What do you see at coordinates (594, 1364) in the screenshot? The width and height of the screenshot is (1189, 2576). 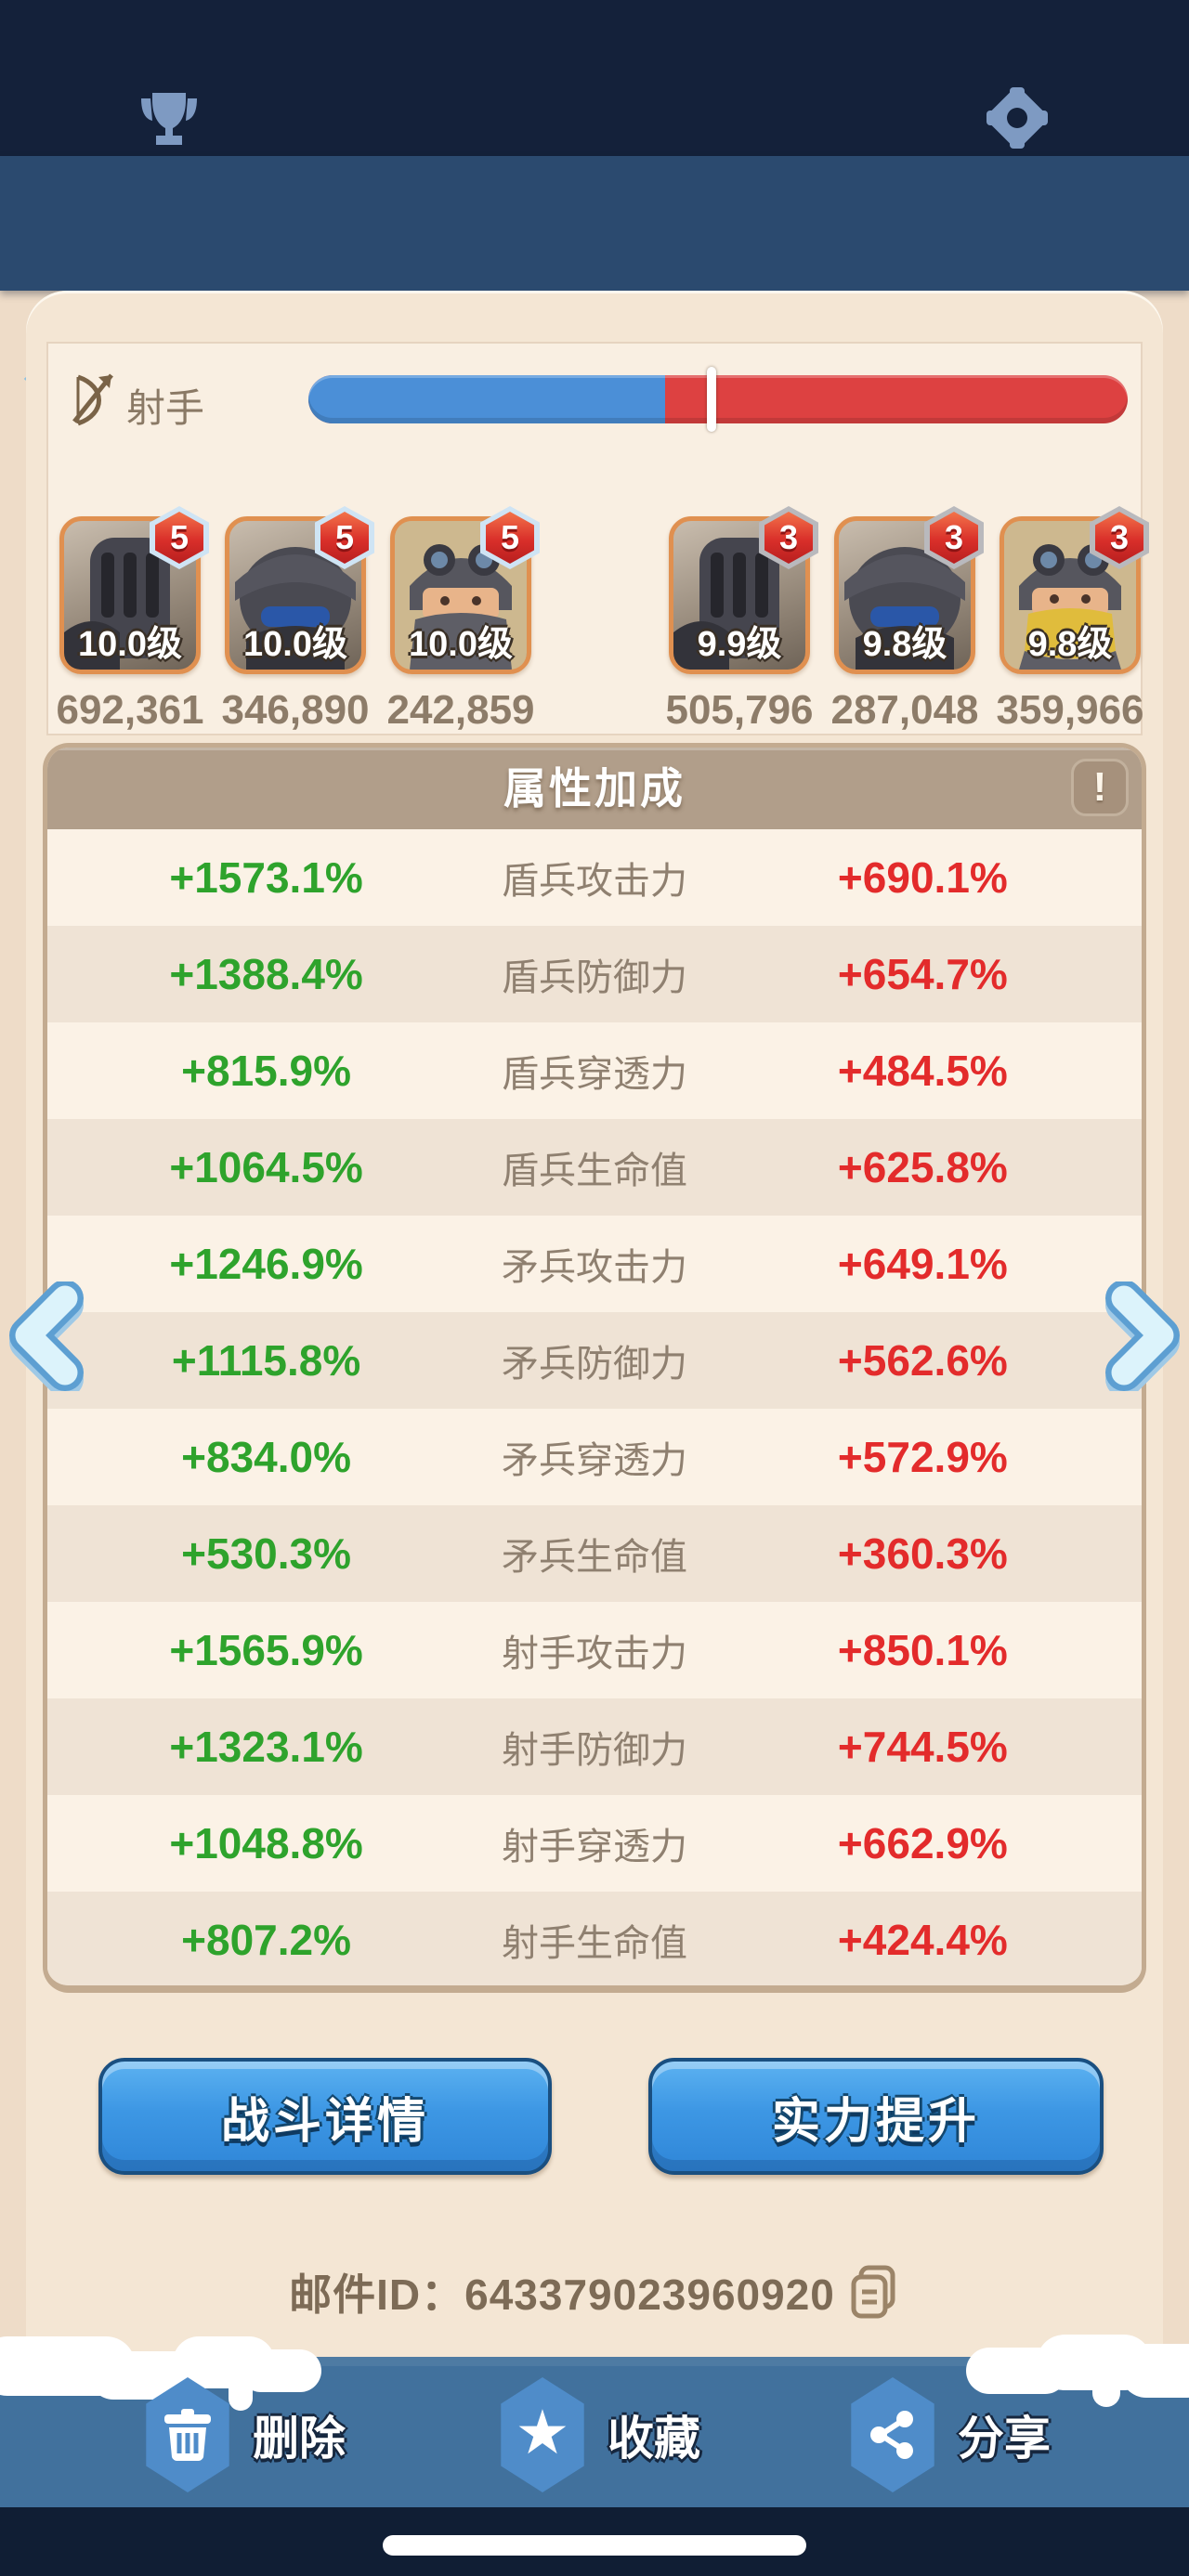 I see `attribute-label: 矛兵防御力` at bounding box center [594, 1364].